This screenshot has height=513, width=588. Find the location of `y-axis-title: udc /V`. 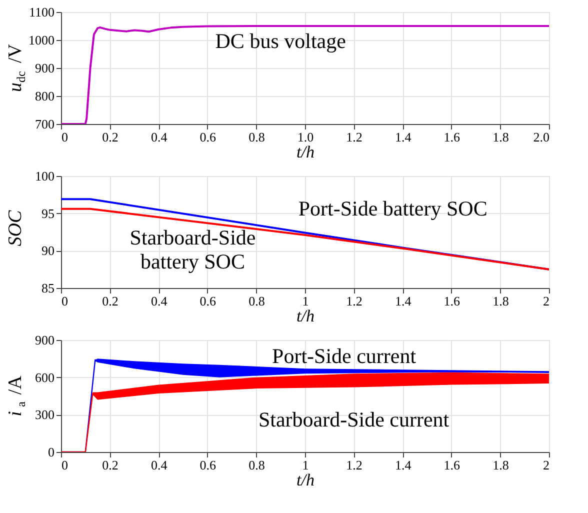

y-axis-title: udc /V is located at coordinates (16, 68).